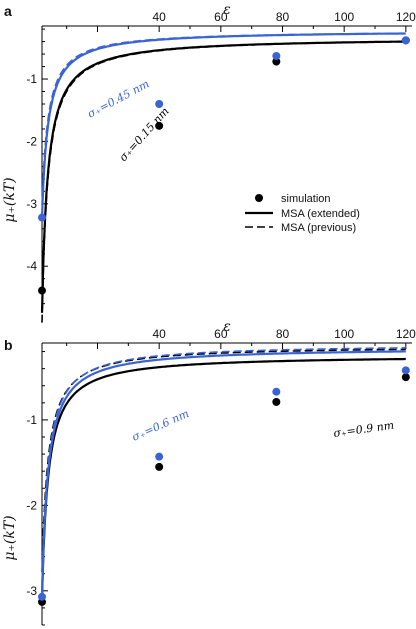 The width and height of the screenshot is (416, 629). I want to click on y-tick-label: -4, so click(31, 266).